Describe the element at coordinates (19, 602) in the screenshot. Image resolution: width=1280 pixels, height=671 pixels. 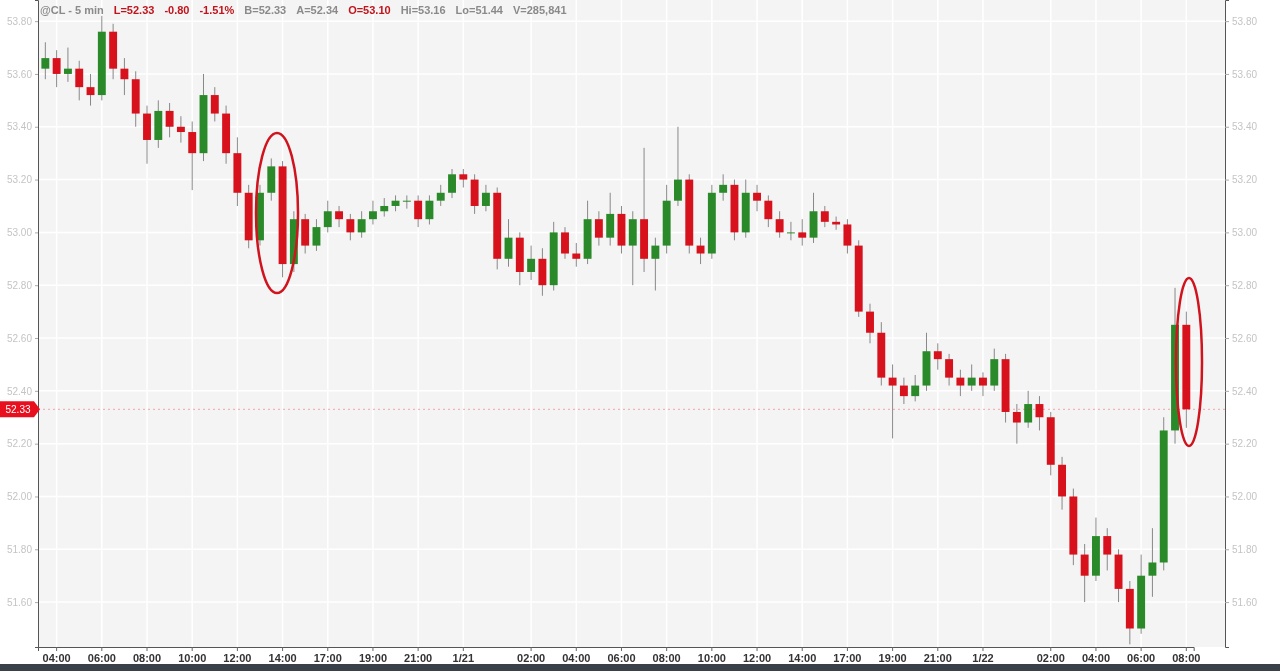
I see `y-tick-label: 51.60` at that location.